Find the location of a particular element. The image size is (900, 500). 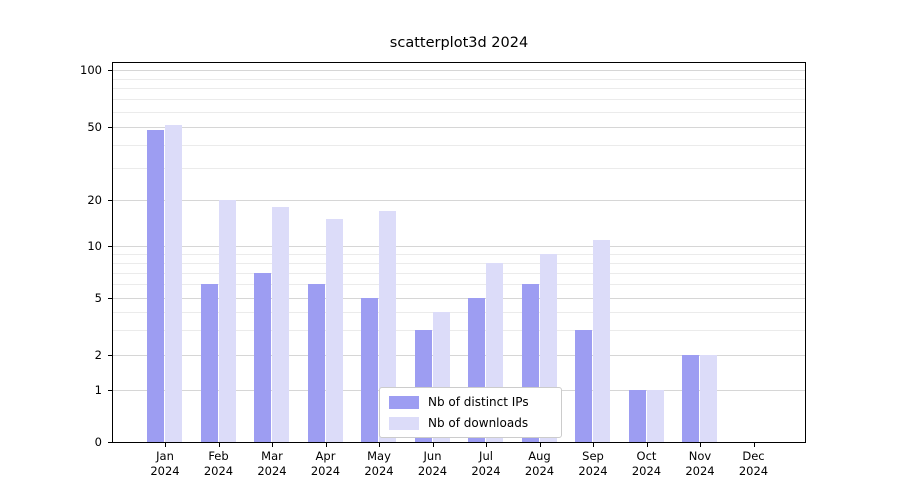

x-axis-tick-label: Jul 2024 is located at coordinates (486, 463).